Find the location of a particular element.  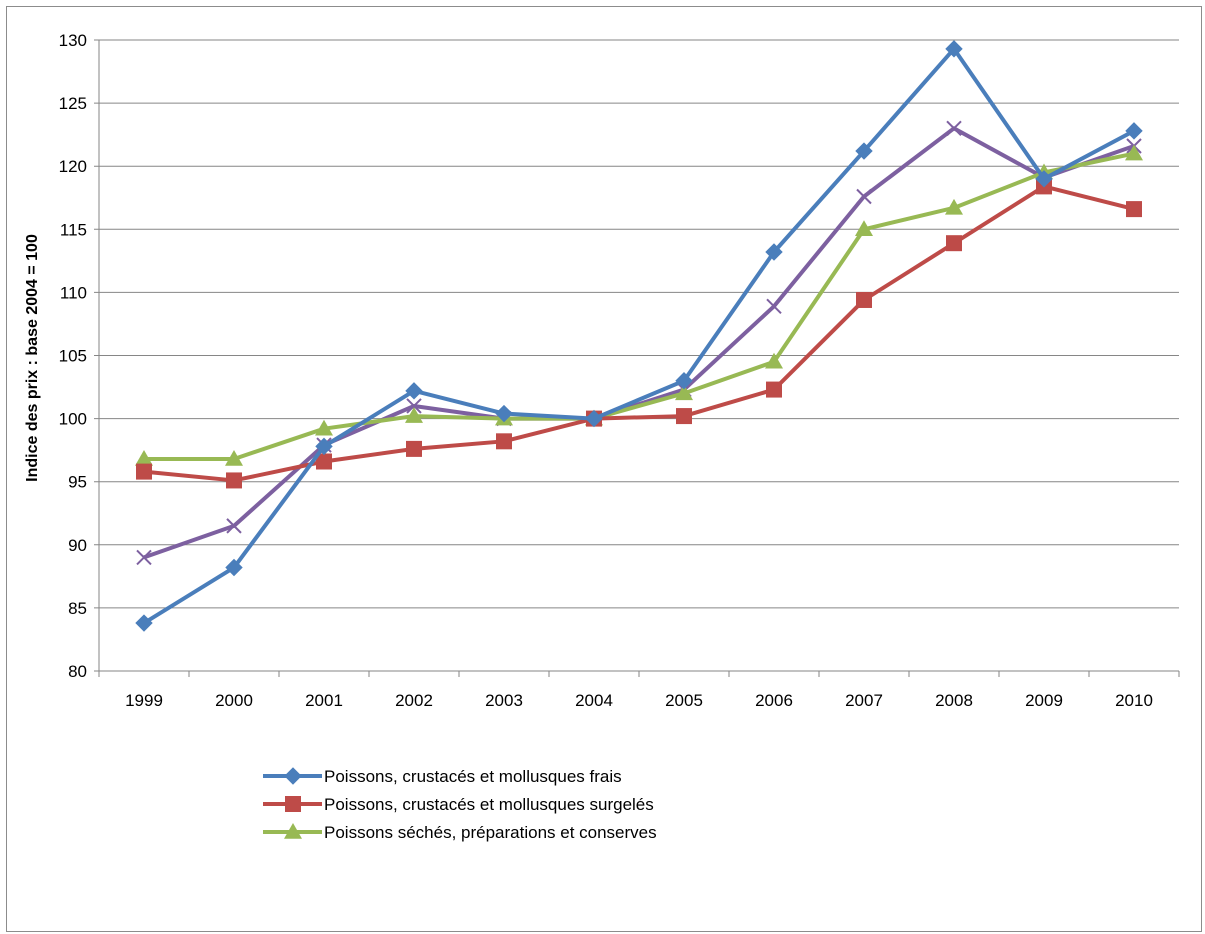

y-tick-label: 125 is located at coordinates (73, 103).